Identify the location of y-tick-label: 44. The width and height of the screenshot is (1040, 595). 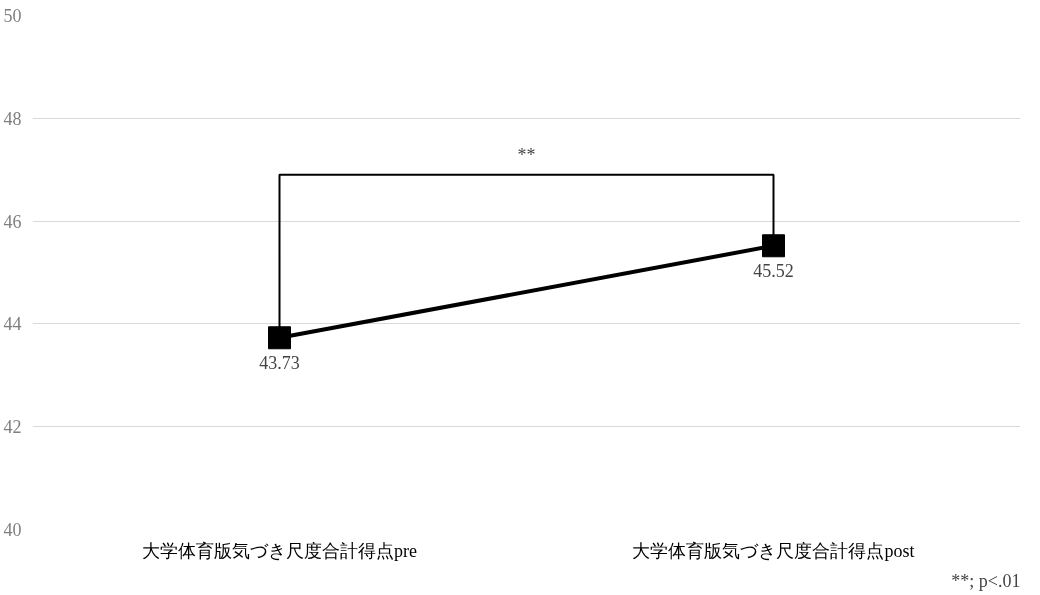
(12, 324).